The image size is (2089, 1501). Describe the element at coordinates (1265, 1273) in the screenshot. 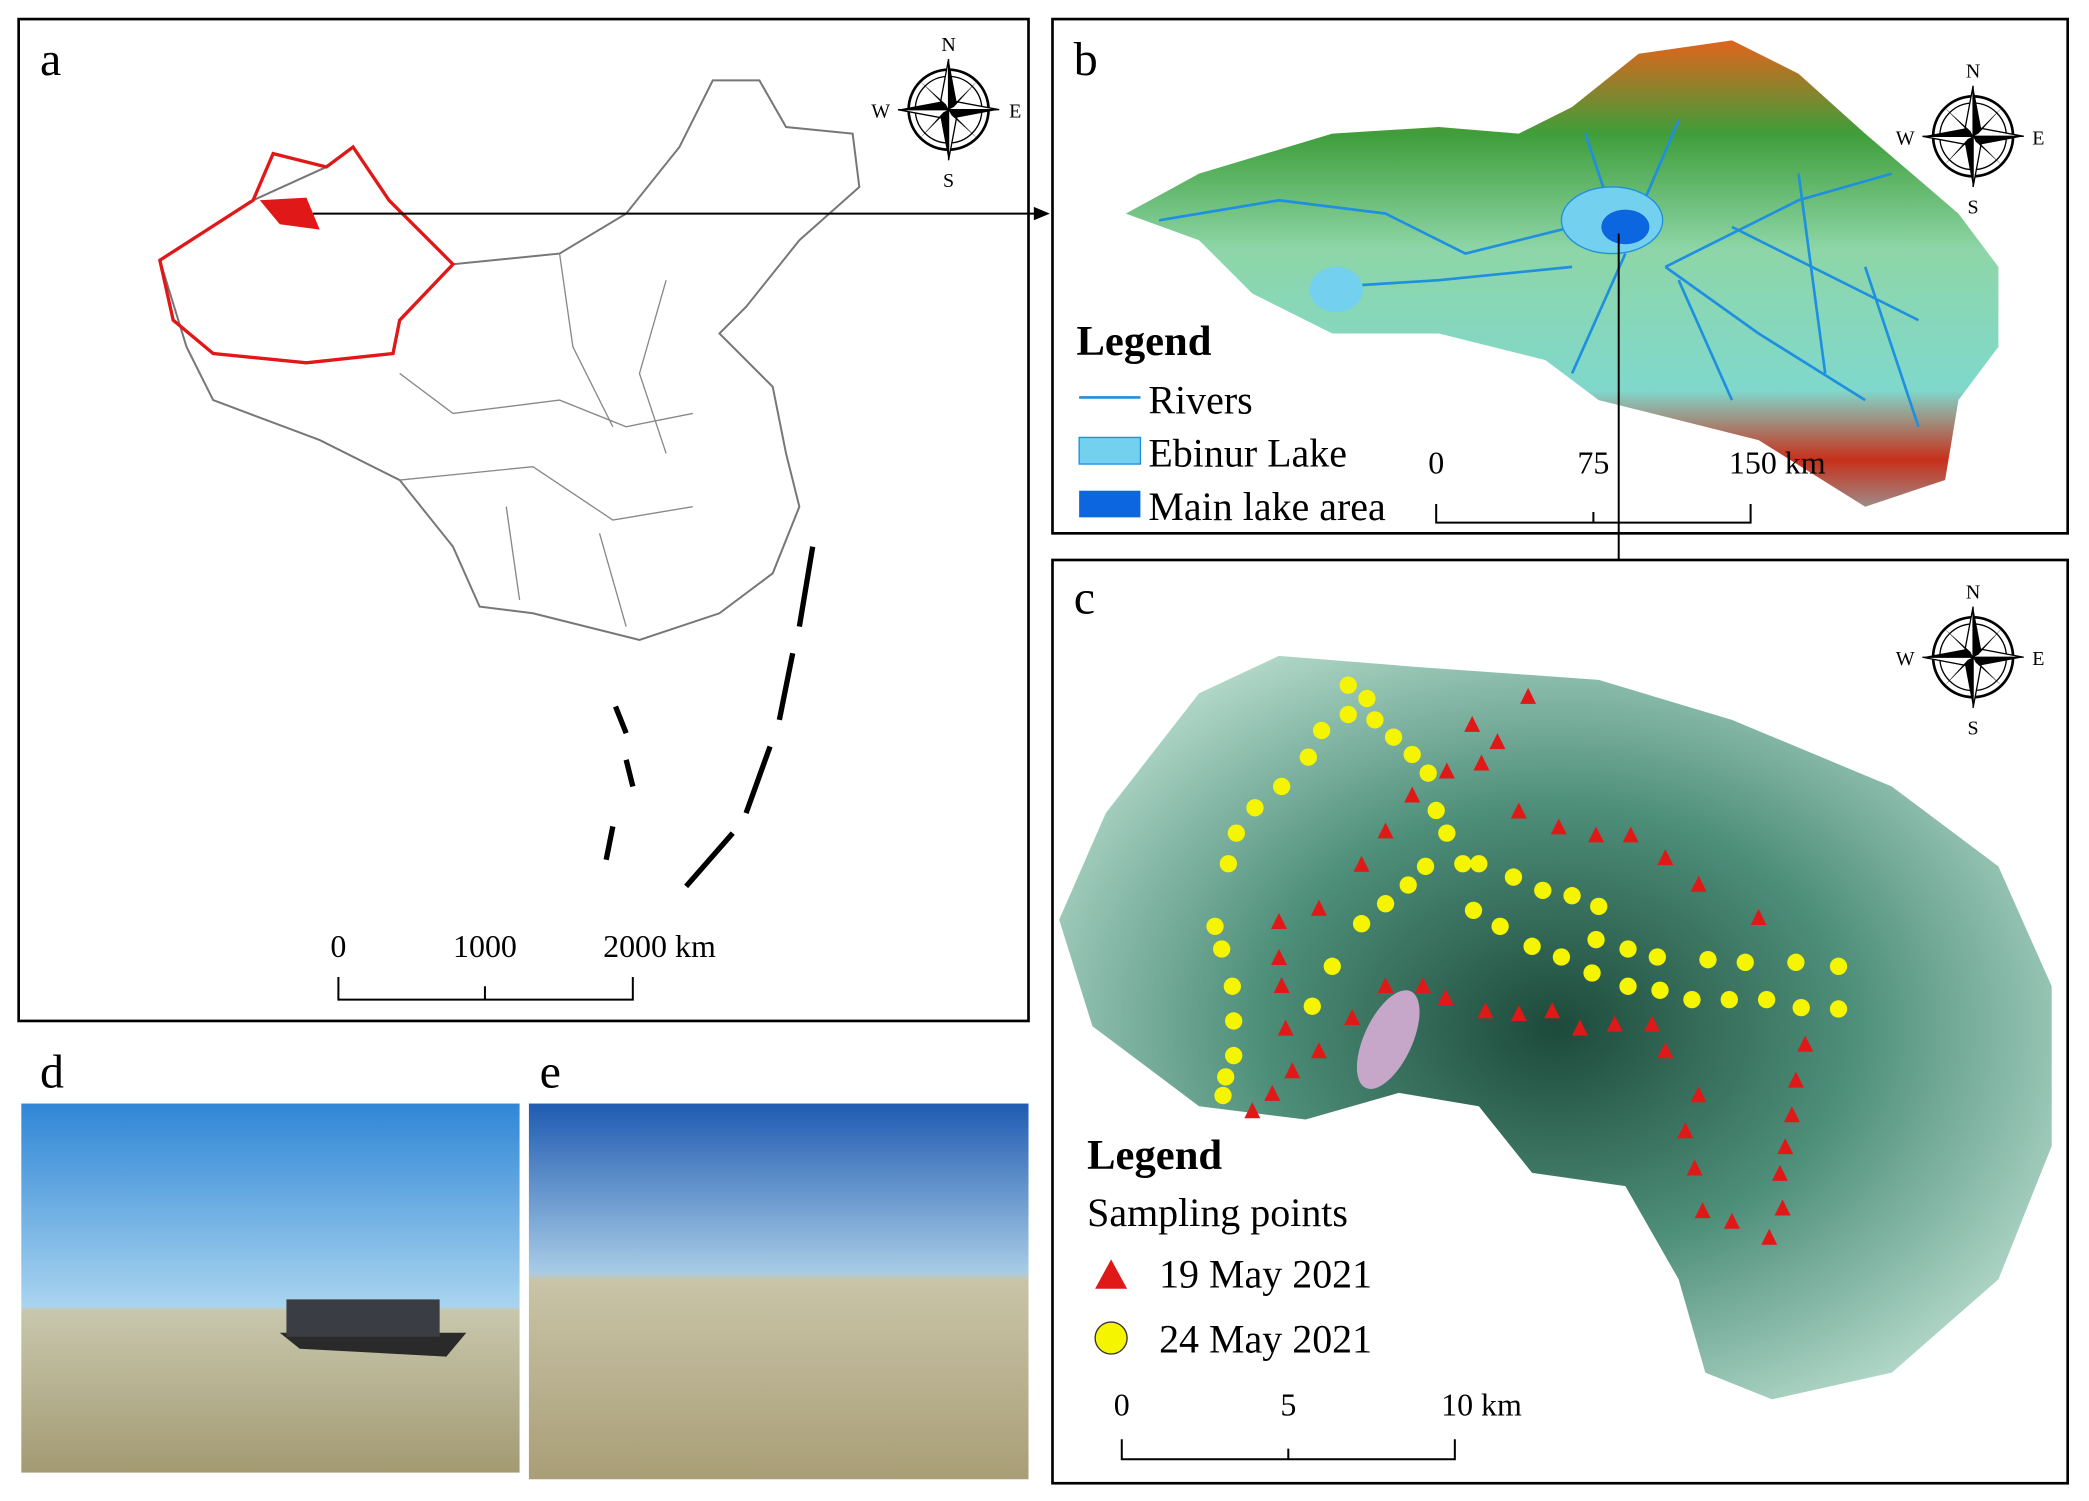

I see `legend-item: 19 May 2021` at that location.